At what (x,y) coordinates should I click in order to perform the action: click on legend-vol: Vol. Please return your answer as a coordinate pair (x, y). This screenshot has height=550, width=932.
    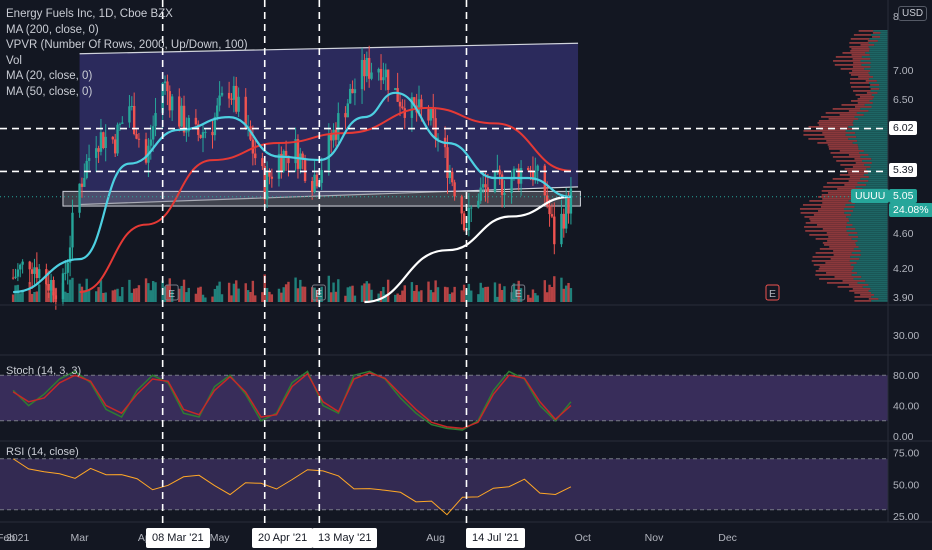
    Looking at the image, I should click on (14, 60).